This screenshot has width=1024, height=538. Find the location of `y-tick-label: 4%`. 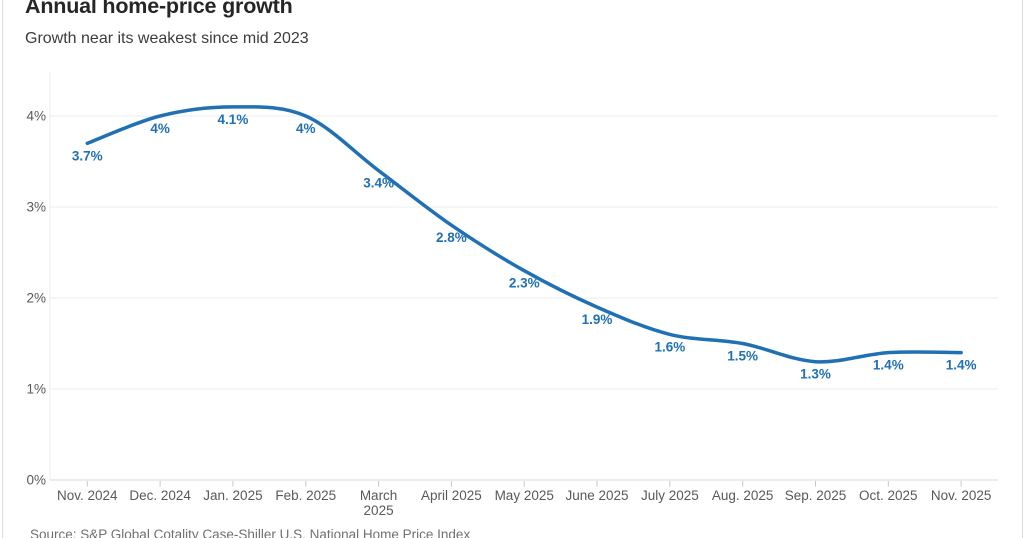

y-tick-label: 4% is located at coordinates (36, 116).